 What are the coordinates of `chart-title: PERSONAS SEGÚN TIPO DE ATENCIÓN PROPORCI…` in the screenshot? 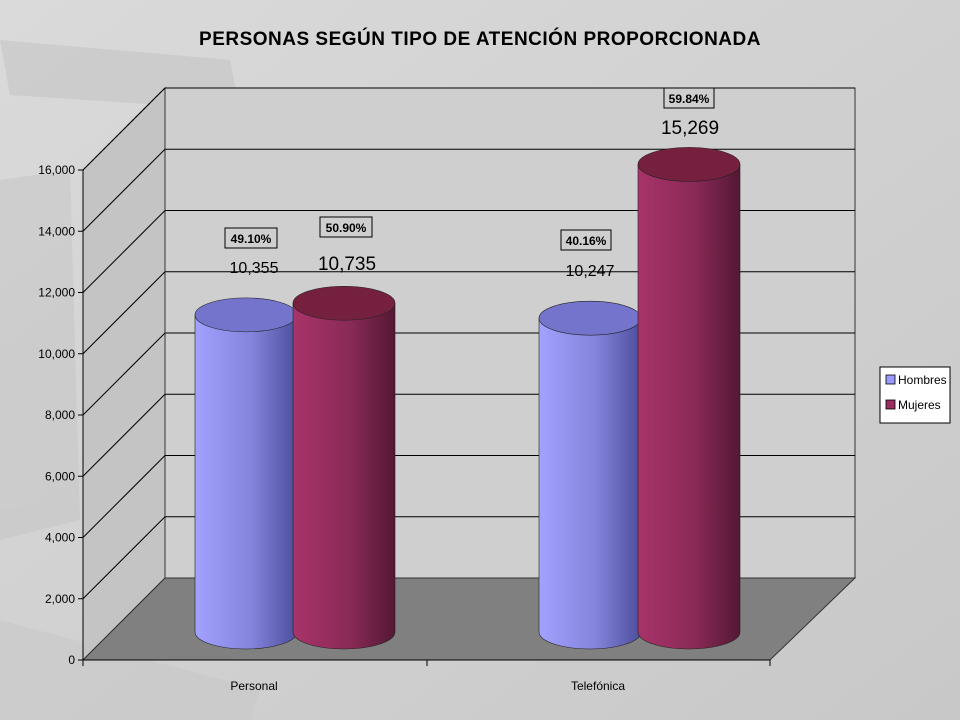 It's located at (480, 39).